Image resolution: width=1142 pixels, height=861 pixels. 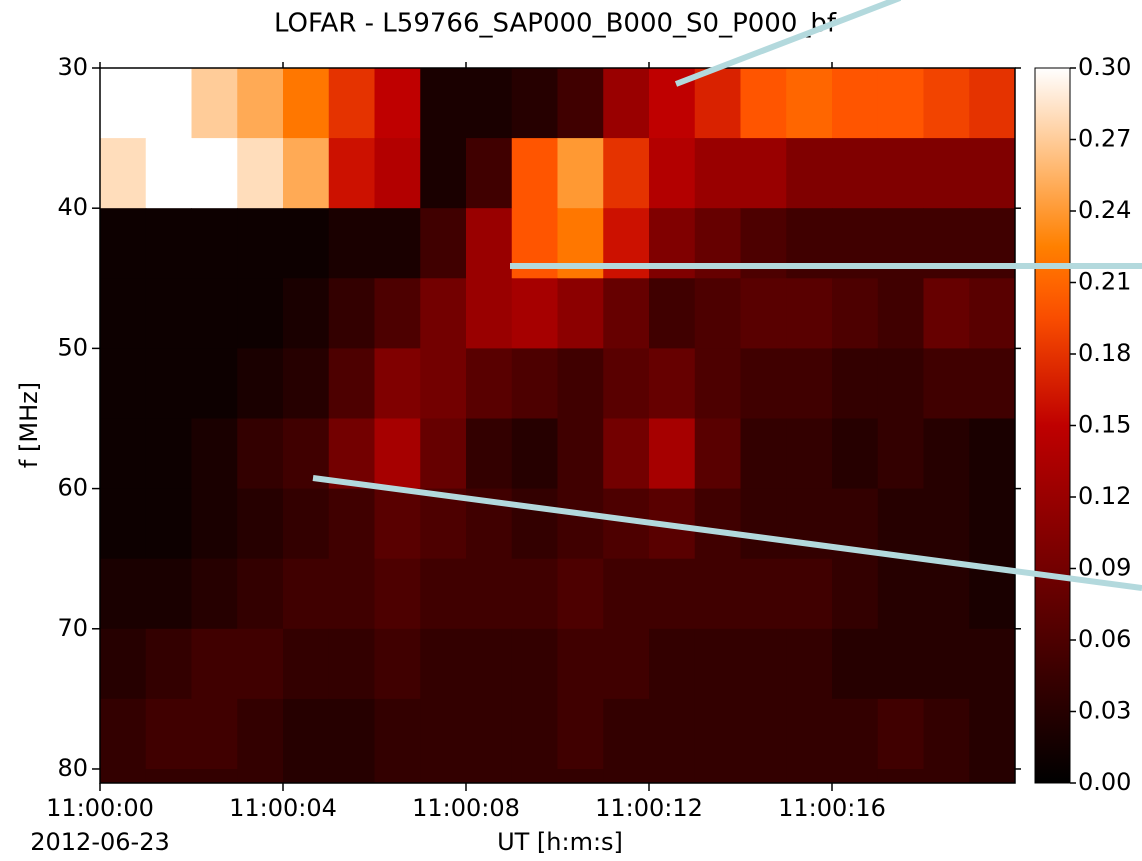 What do you see at coordinates (1052, 425) in the screenshot?
I see `colorbar` at bounding box center [1052, 425].